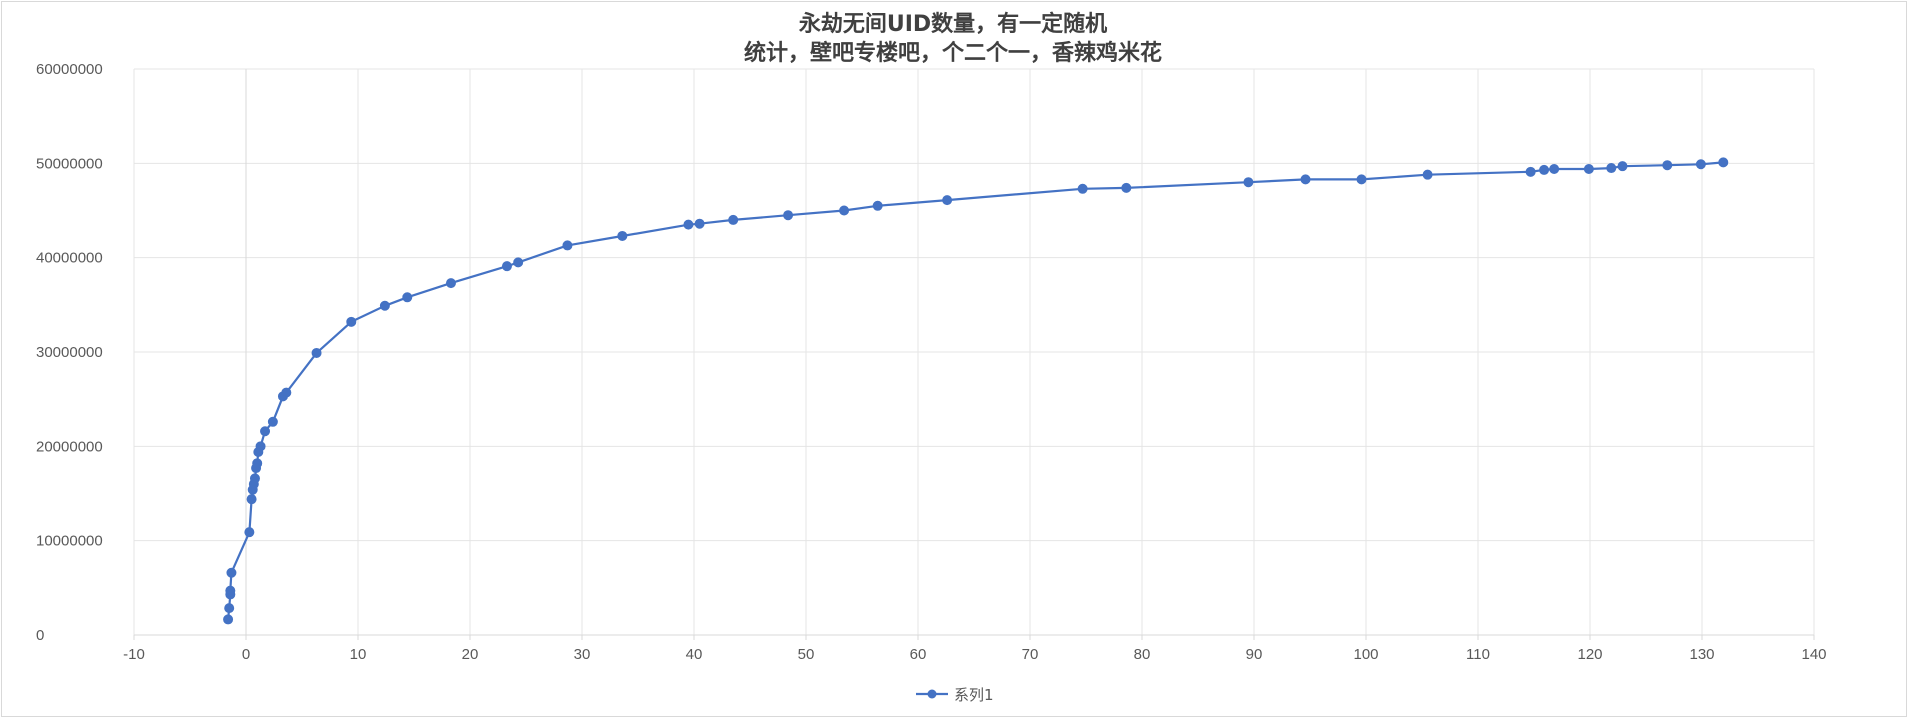 The image size is (1910, 720). I want to click on legend-label: 系列1, so click(974, 695).